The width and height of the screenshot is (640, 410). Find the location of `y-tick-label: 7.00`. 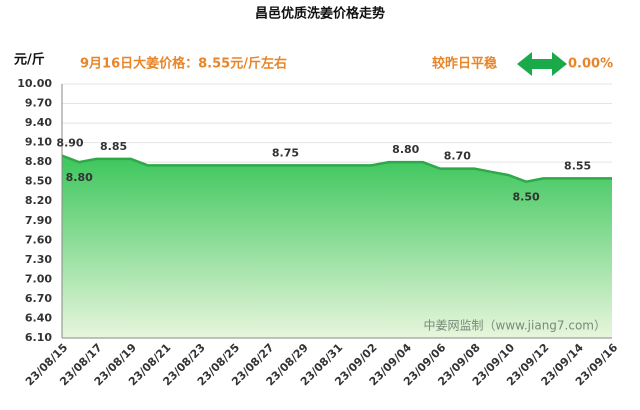

y-tick-label: 7.00 is located at coordinates (38, 278).